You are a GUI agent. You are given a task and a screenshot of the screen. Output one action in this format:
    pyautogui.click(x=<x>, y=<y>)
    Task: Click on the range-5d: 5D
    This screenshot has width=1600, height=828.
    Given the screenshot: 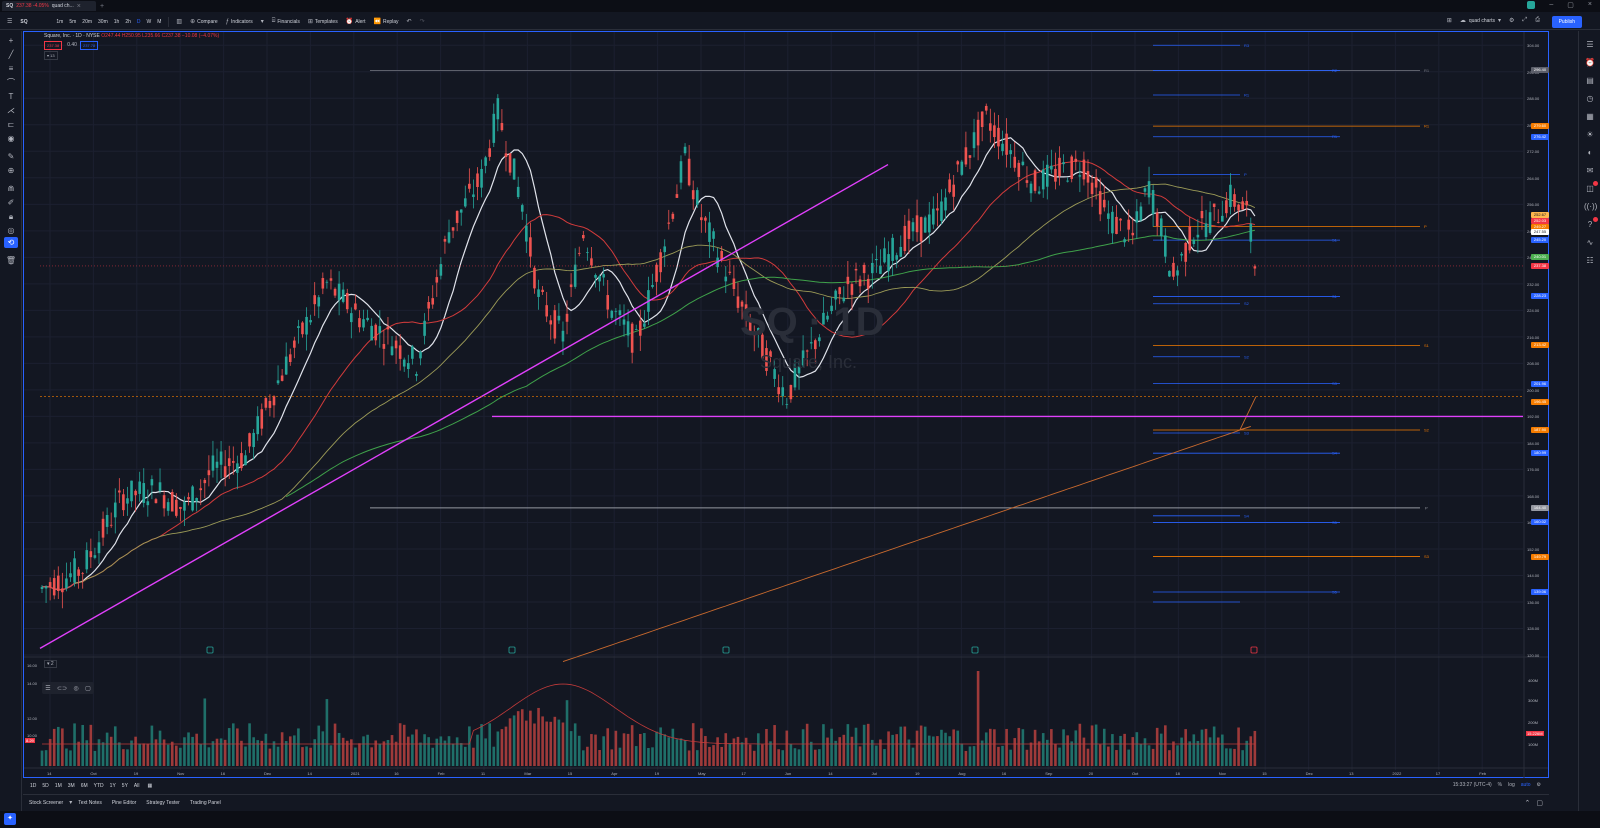 What is the action you would take?
    pyautogui.click(x=45, y=786)
    